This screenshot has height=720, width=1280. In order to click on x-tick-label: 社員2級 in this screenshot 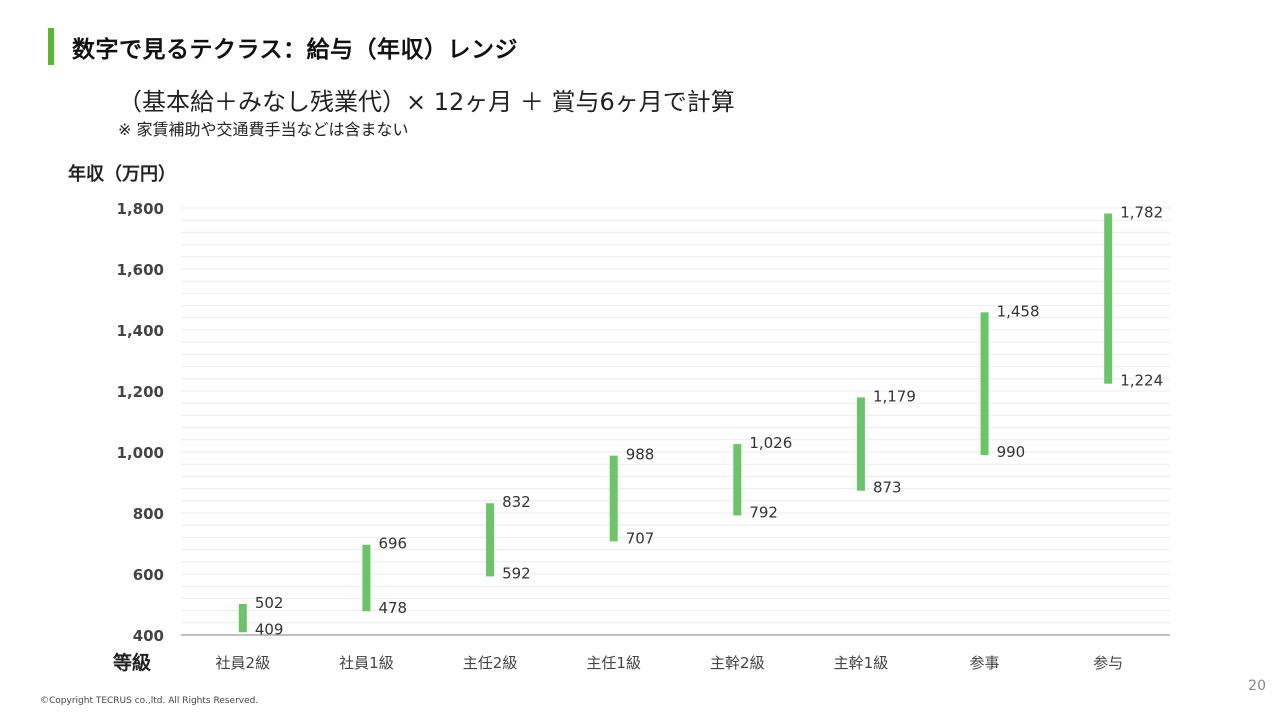, I will do `click(243, 663)`.